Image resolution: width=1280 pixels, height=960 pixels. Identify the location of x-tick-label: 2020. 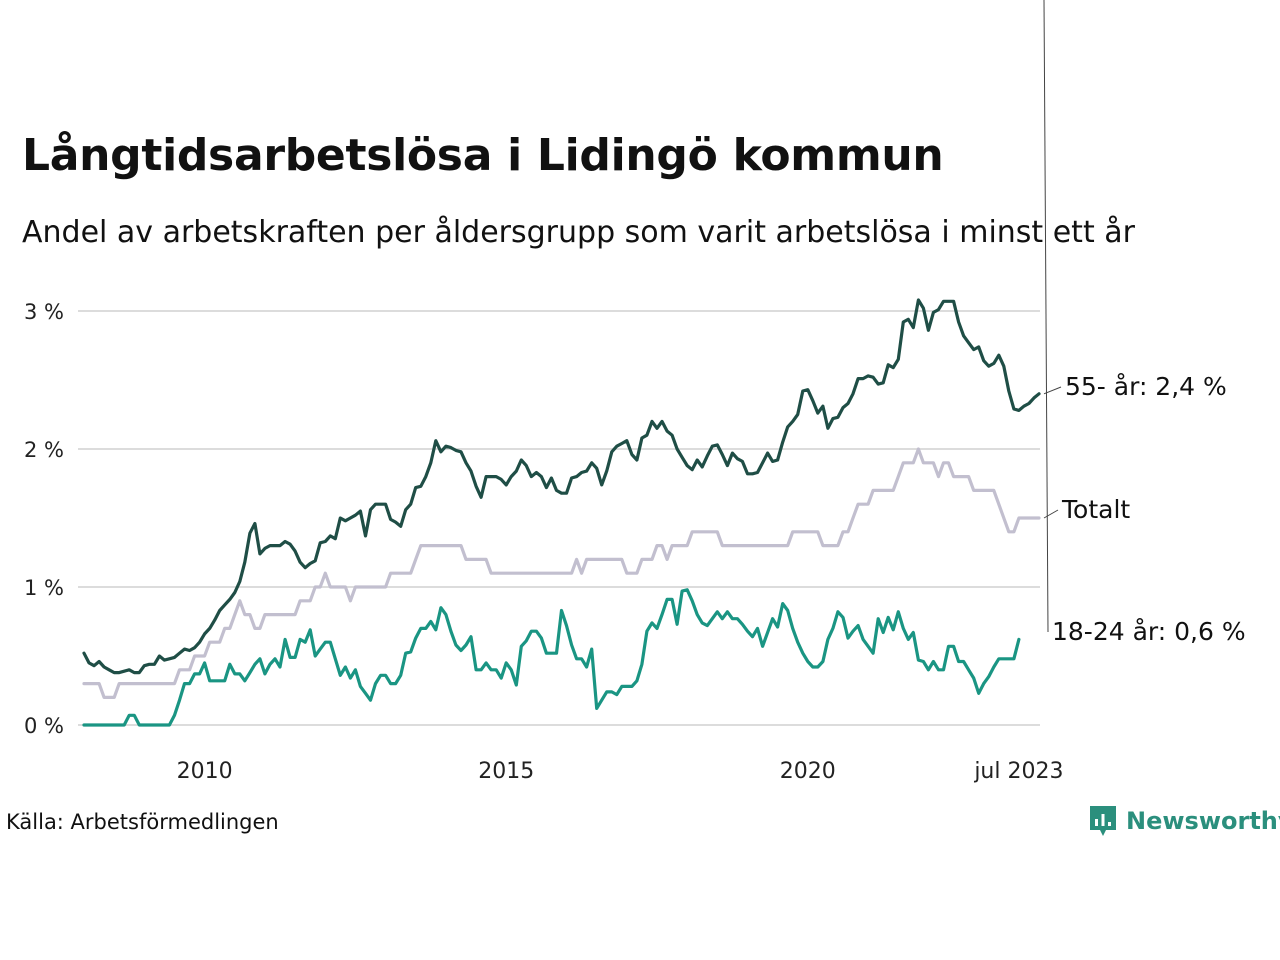
(808, 771).